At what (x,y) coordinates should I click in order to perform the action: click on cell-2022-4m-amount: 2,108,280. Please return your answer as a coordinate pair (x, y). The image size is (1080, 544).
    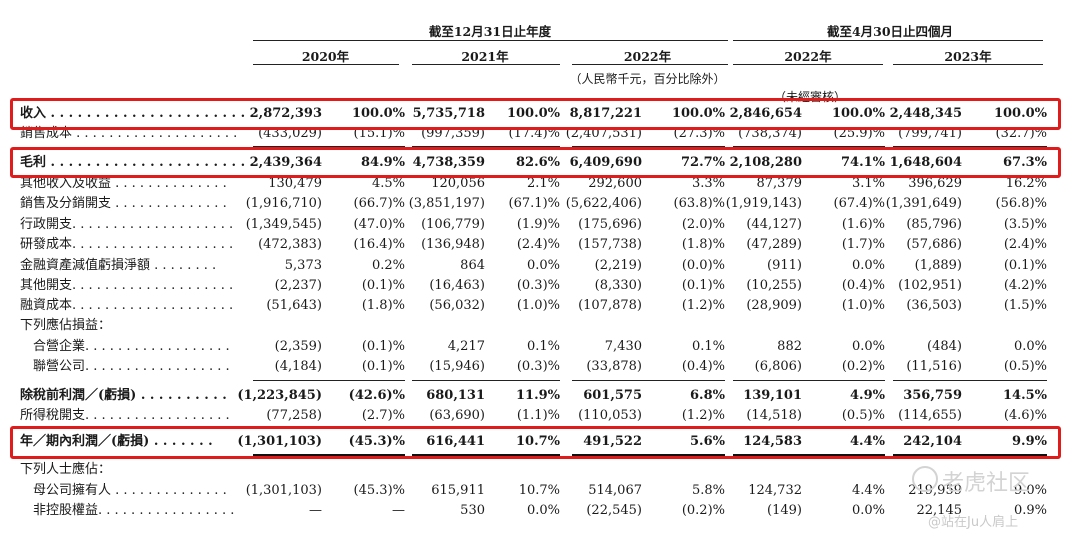
    Looking at the image, I should click on (765, 162).